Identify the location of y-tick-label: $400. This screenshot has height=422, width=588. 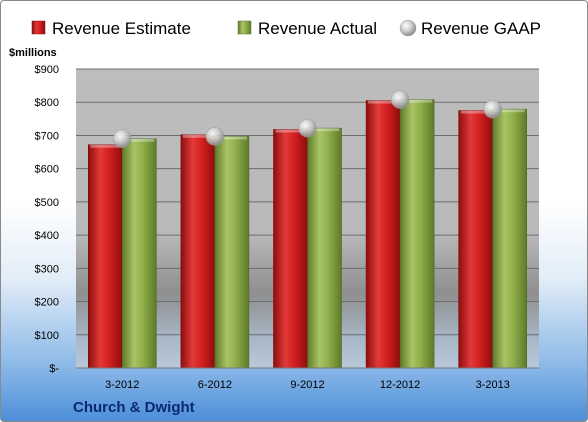
(47, 236).